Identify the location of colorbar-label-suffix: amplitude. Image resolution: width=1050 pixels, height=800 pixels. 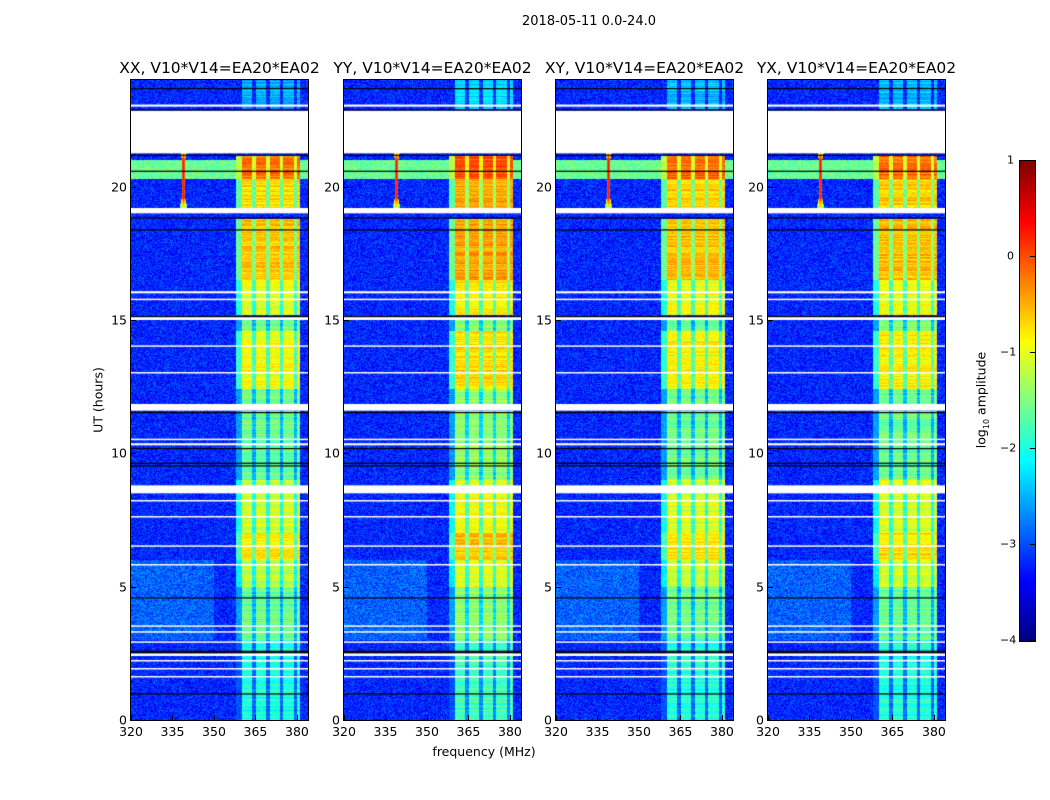
(981, 385).